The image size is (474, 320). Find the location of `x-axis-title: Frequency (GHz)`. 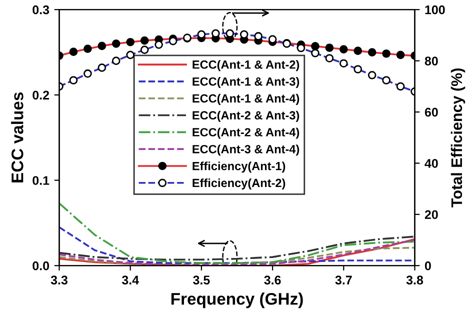

x-axis-title: Frequency (GHz) is located at coordinates (237, 300).